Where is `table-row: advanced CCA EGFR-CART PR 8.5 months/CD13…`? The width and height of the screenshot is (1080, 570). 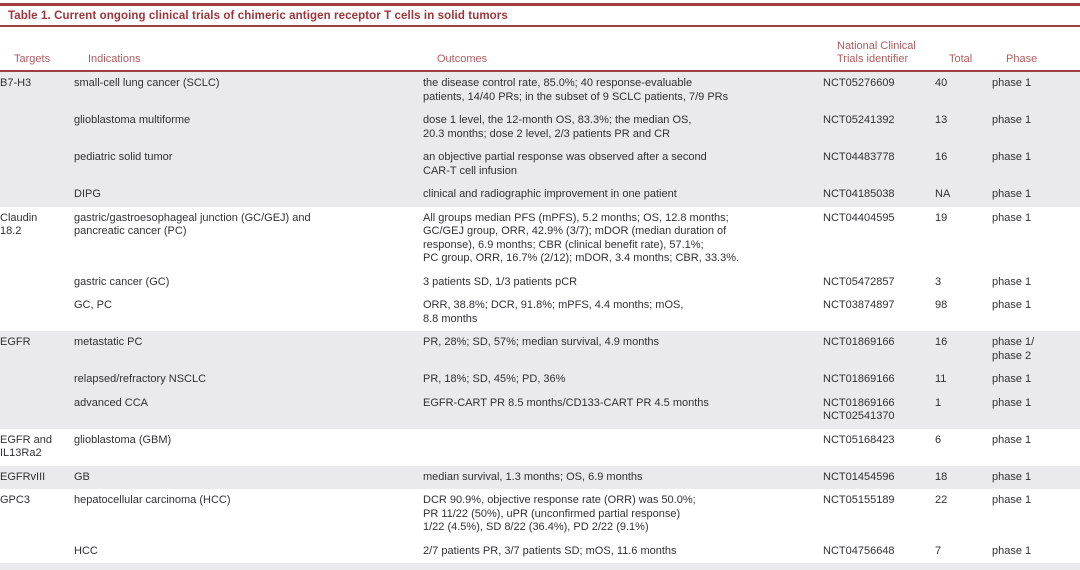 table-row: advanced CCA EGFR-CART PR 8.5 months/CD13… is located at coordinates (540, 410).